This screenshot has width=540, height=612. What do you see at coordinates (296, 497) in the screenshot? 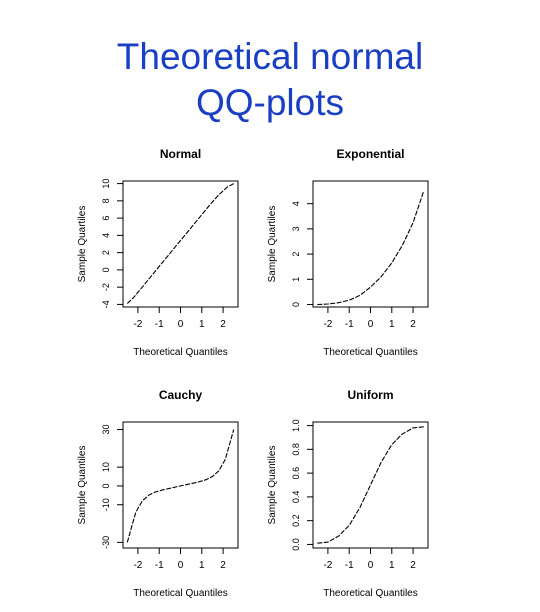
I see `y-tick-label: 0.4` at bounding box center [296, 497].